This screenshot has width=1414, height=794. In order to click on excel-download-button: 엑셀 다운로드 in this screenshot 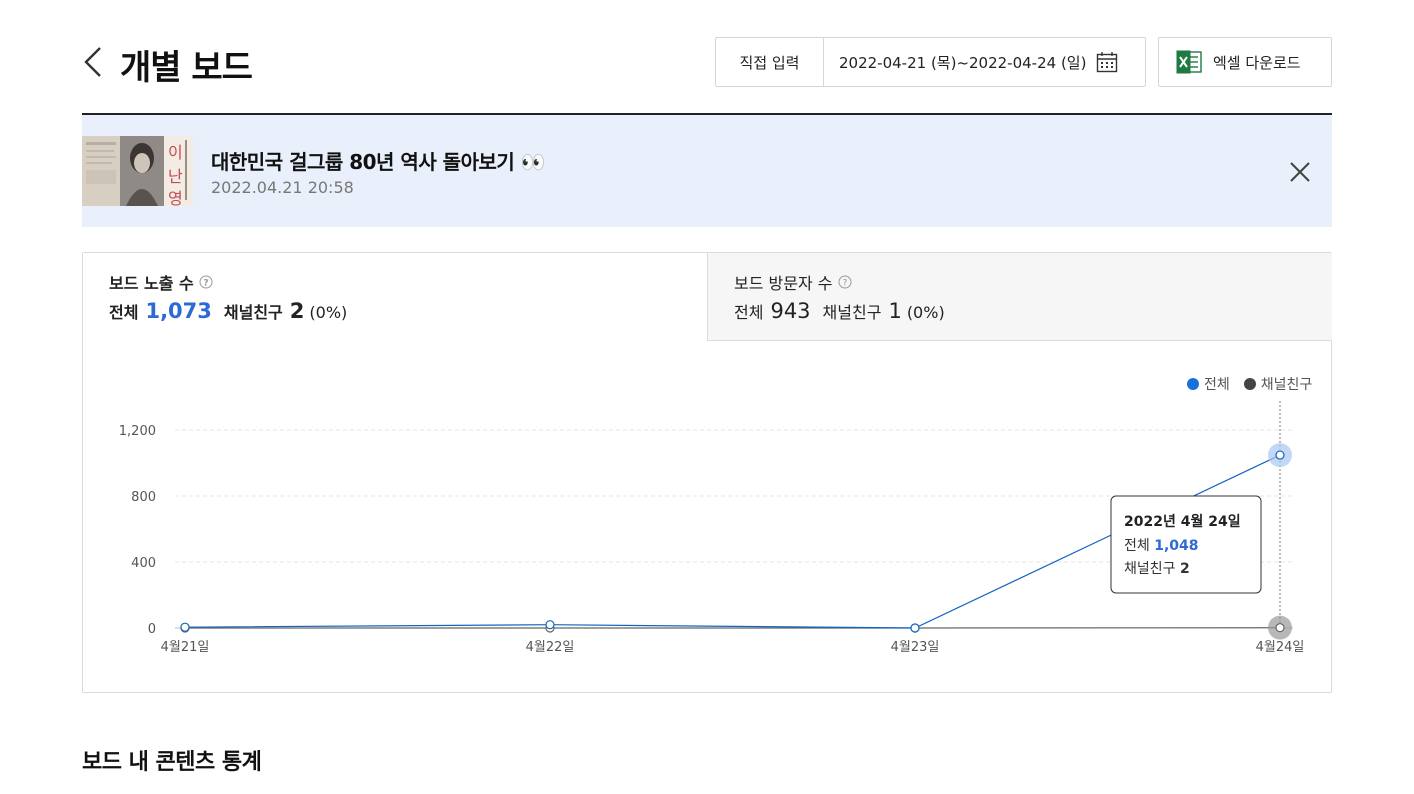, I will do `click(1245, 62)`.